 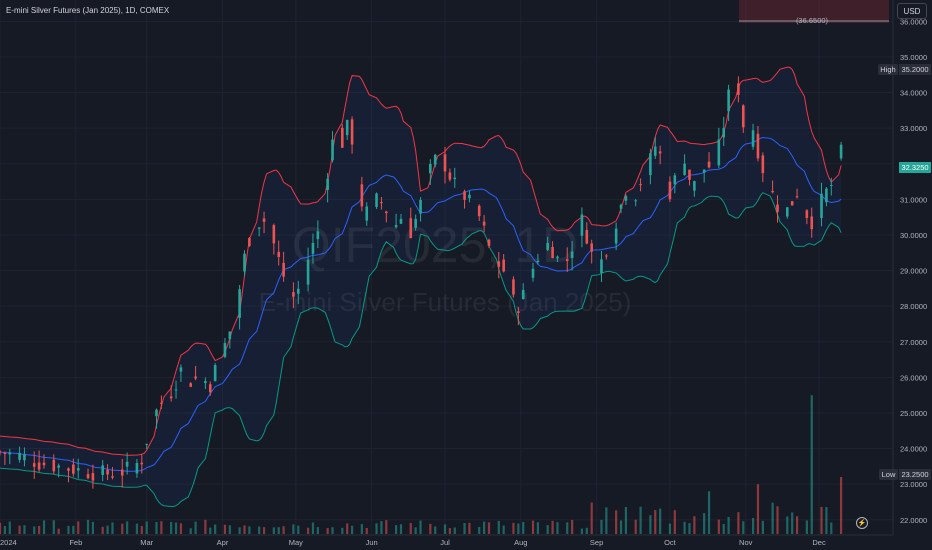 What do you see at coordinates (445, 302) in the screenshot?
I see `watermark-description: E-mini Silver Futures (Jan 2025)` at bounding box center [445, 302].